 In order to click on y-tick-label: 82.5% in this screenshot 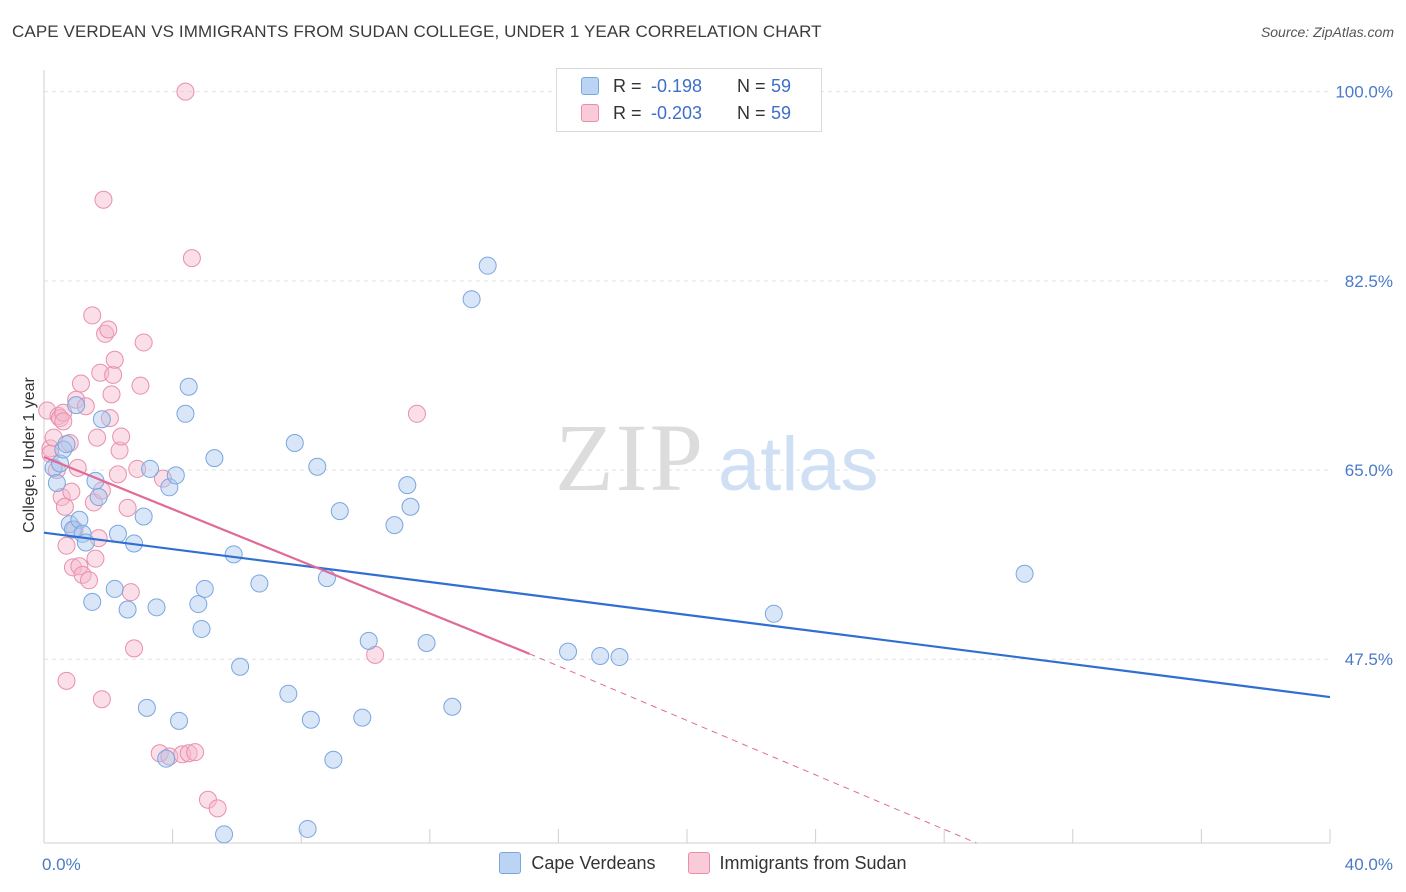, I will do `click(1369, 281)`.